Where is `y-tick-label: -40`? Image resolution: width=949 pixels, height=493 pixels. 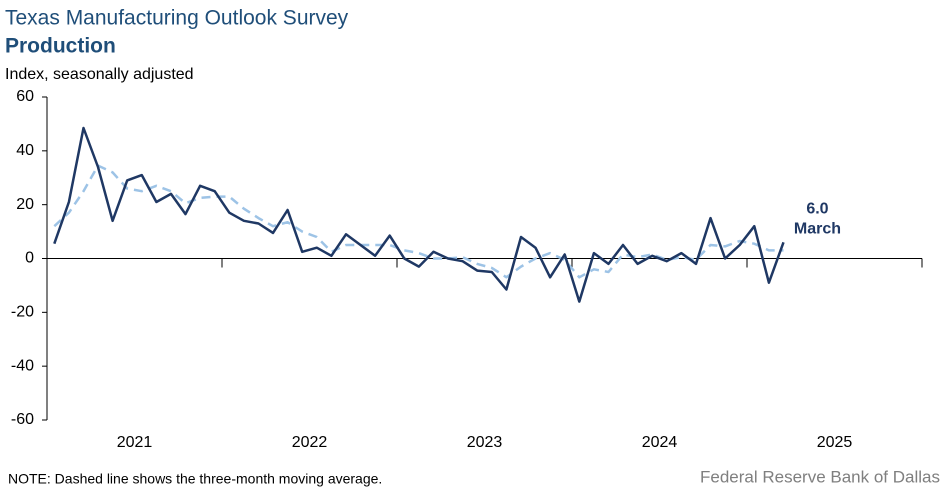 y-tick-label: -40 is located at coordinates (22, 365).